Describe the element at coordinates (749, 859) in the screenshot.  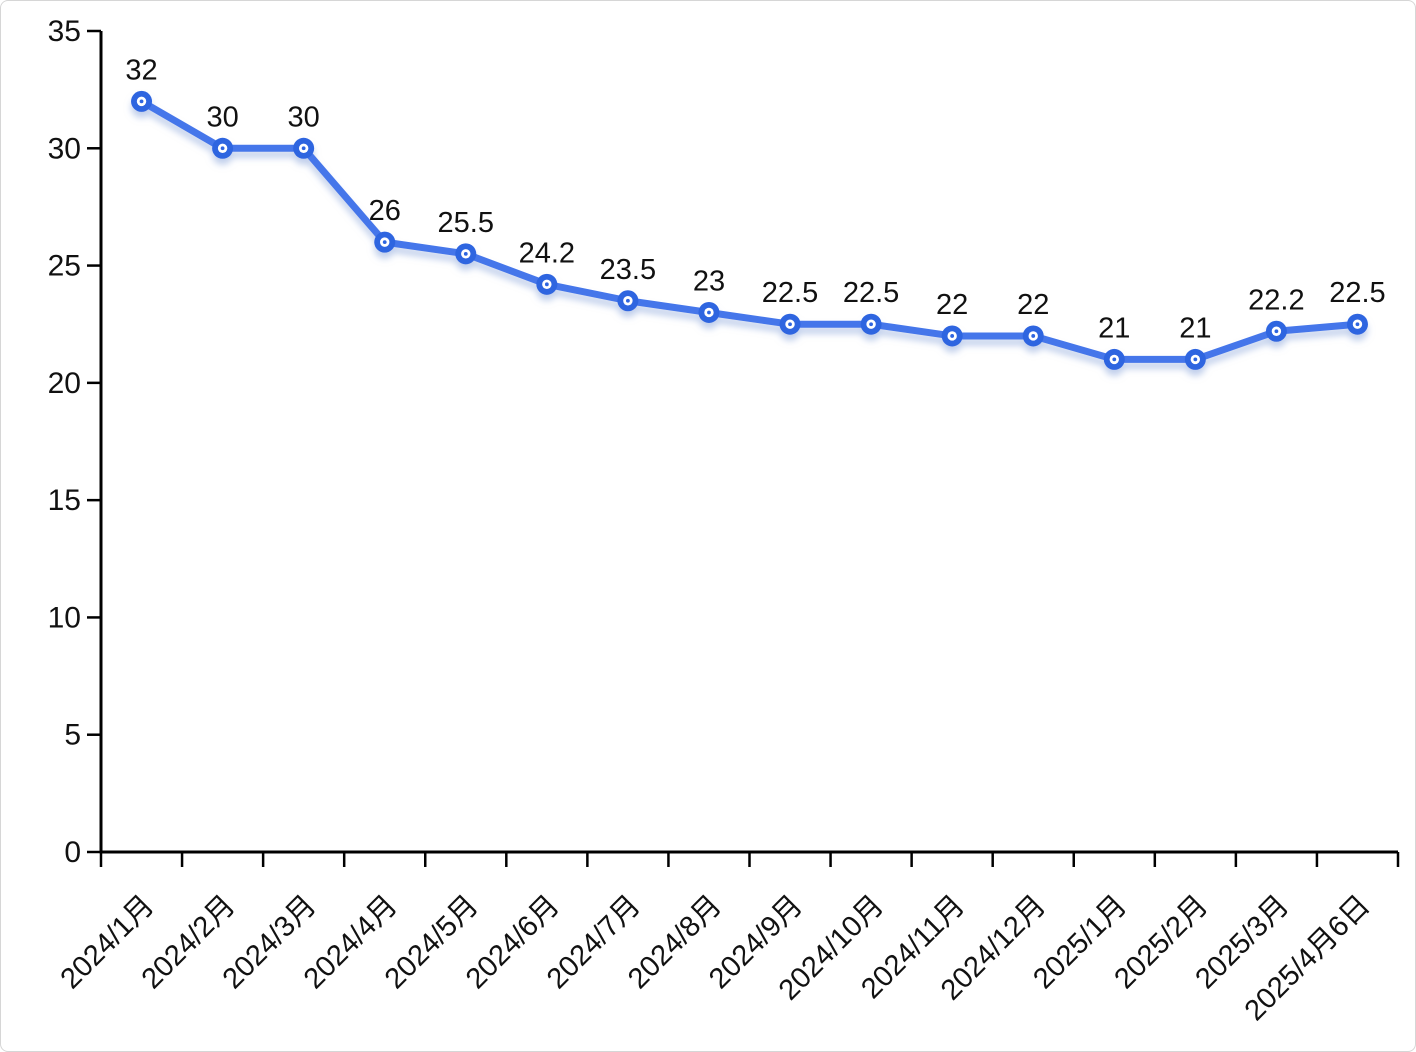
I see `x-axis-ticks` at that location.